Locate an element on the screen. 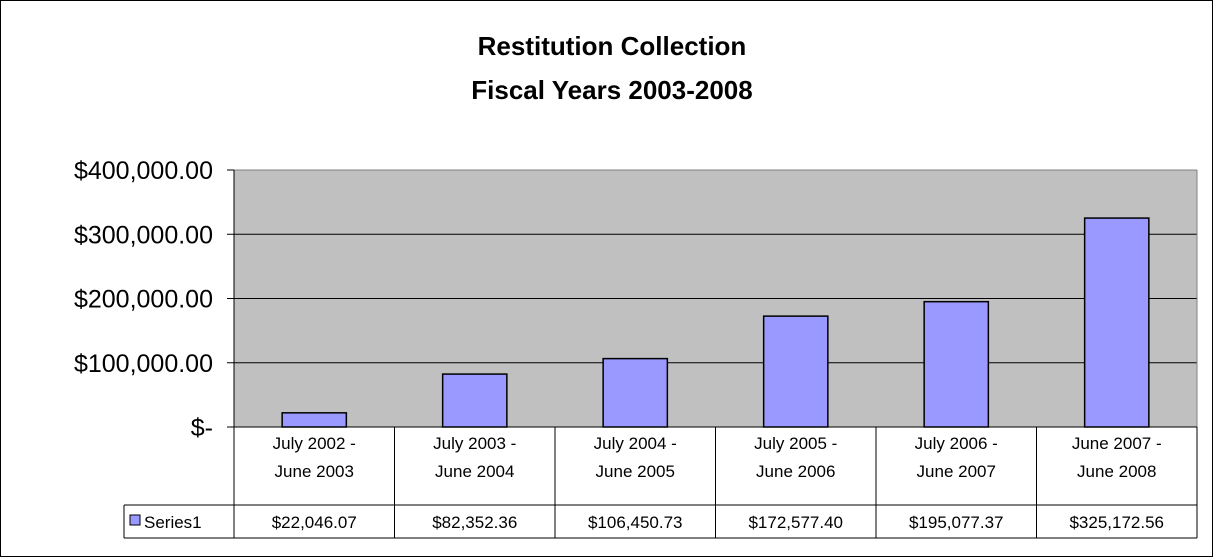  data-table-value: $325,172.56 is located at coordinates (1116, 522).